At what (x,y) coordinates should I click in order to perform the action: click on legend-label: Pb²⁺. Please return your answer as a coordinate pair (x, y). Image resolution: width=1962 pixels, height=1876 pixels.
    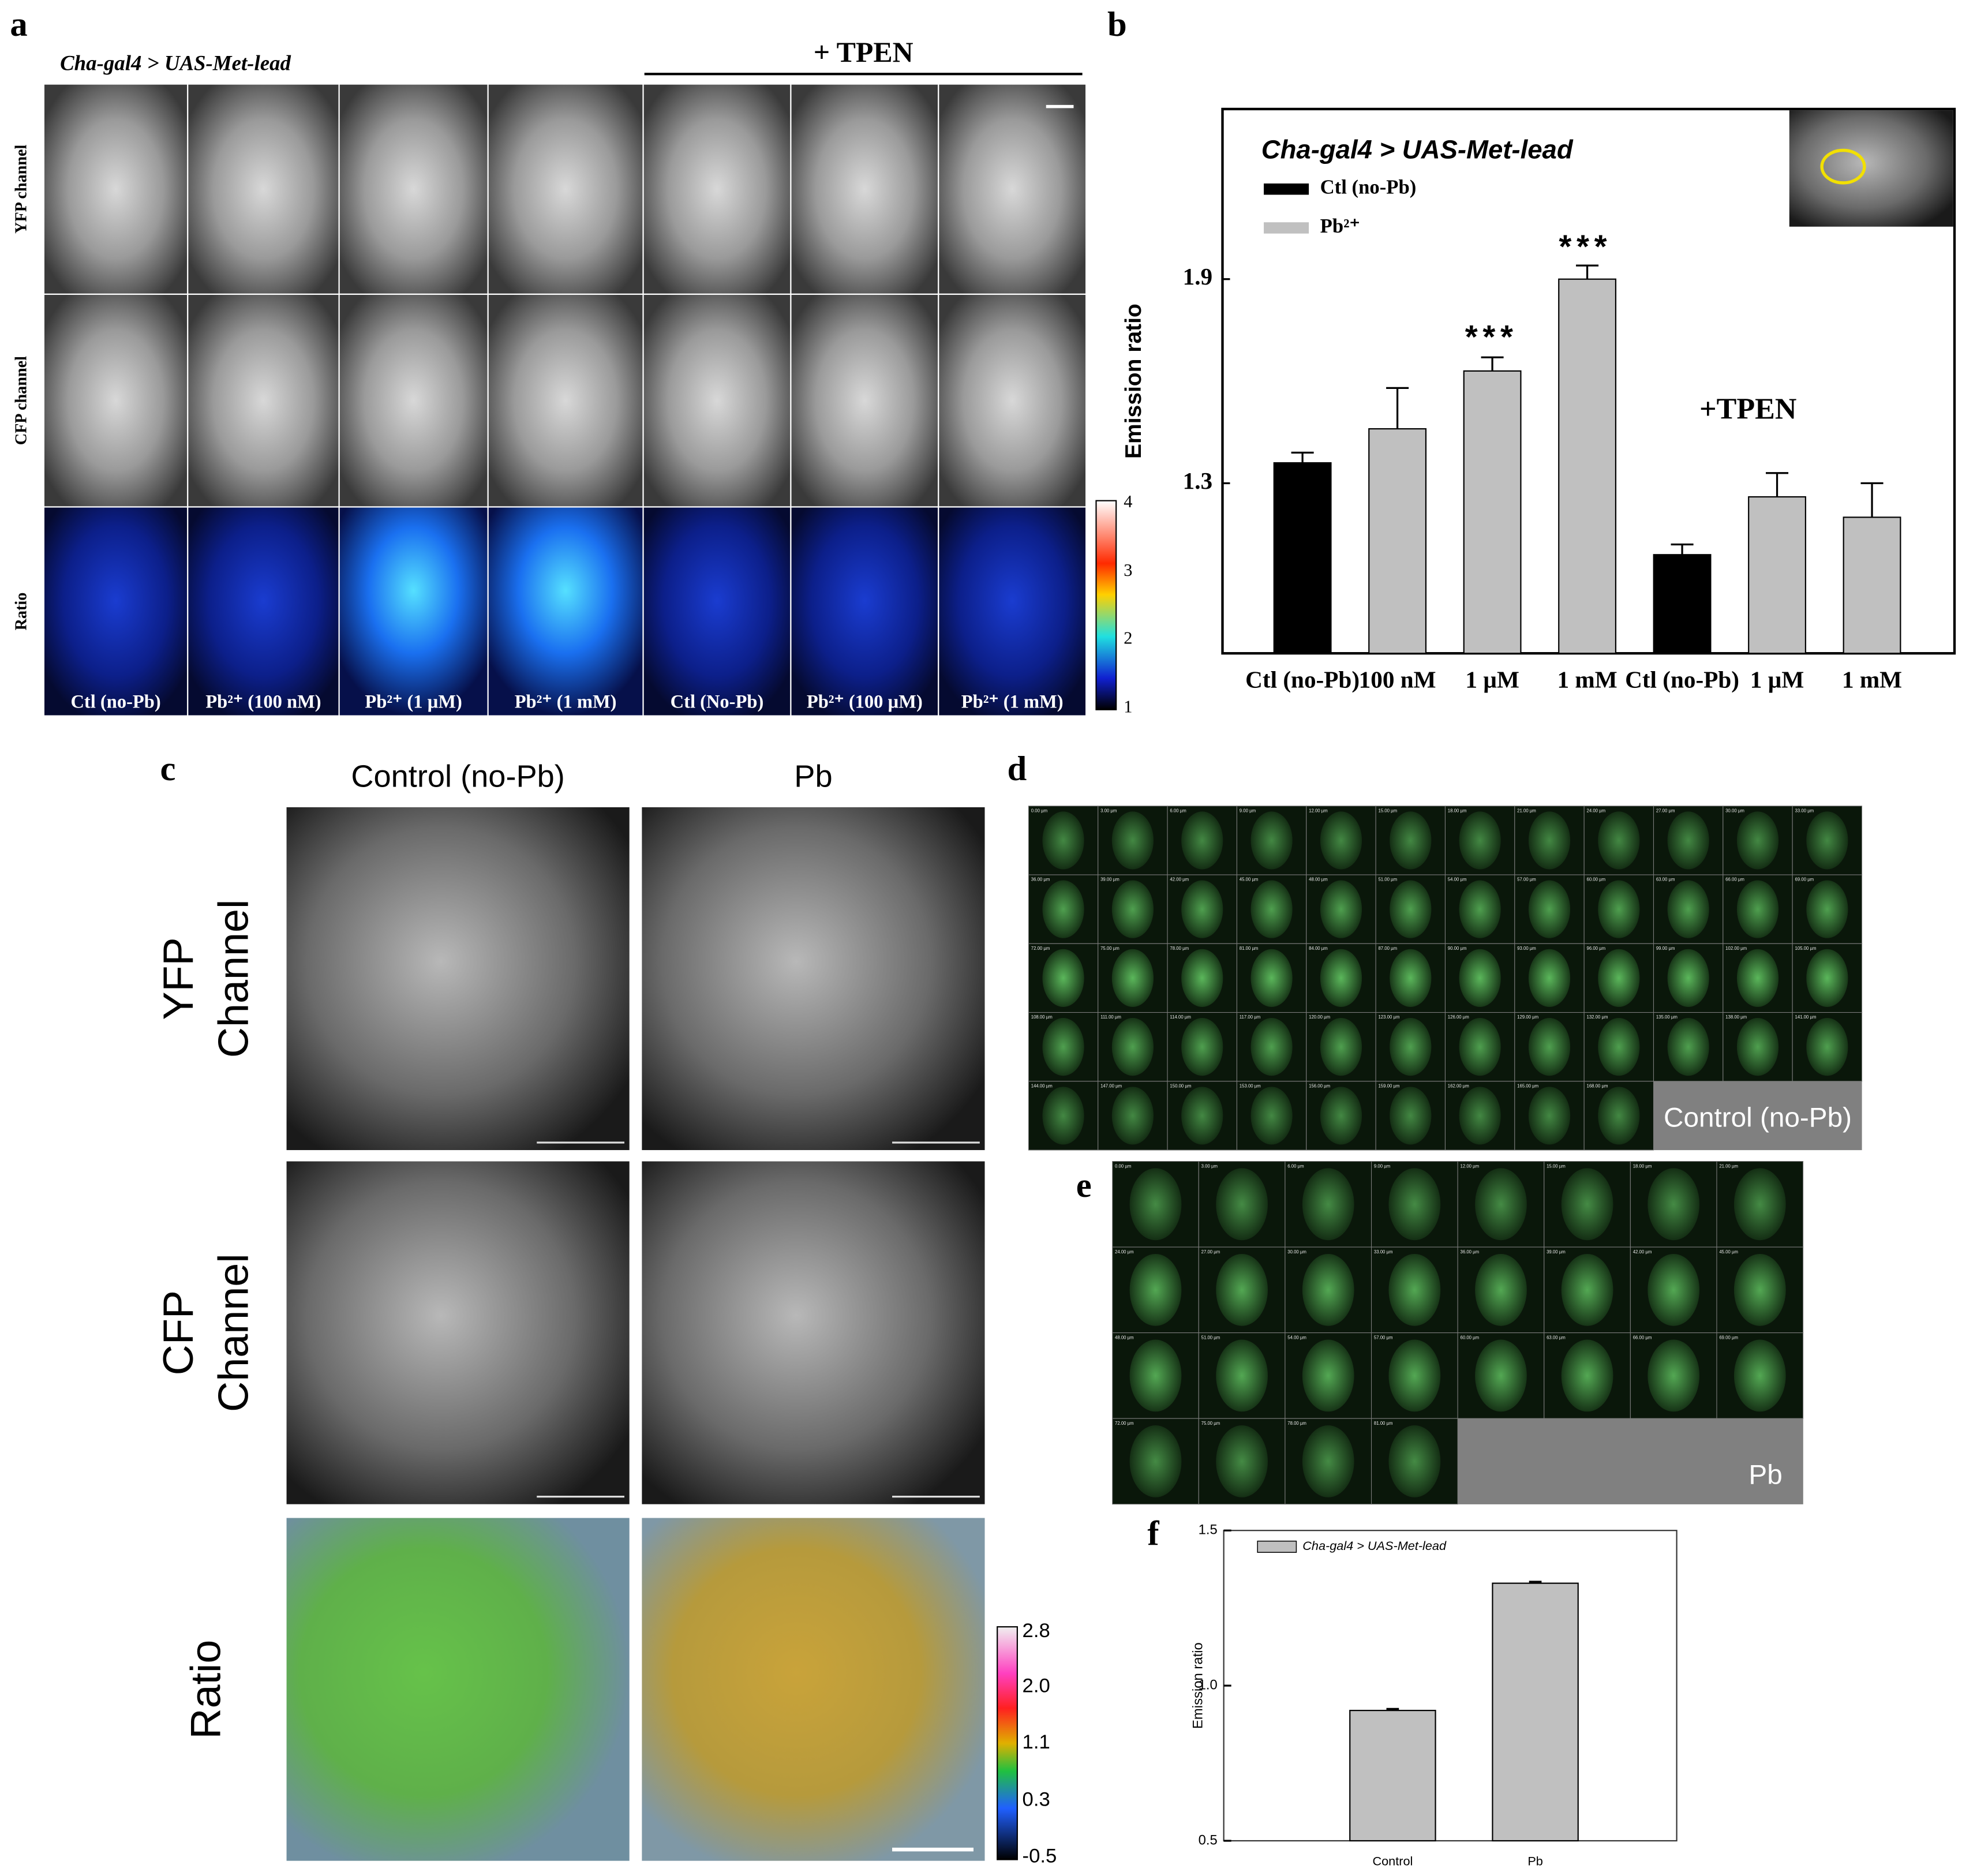
    Looking at the image, I should click on (1340, 226).